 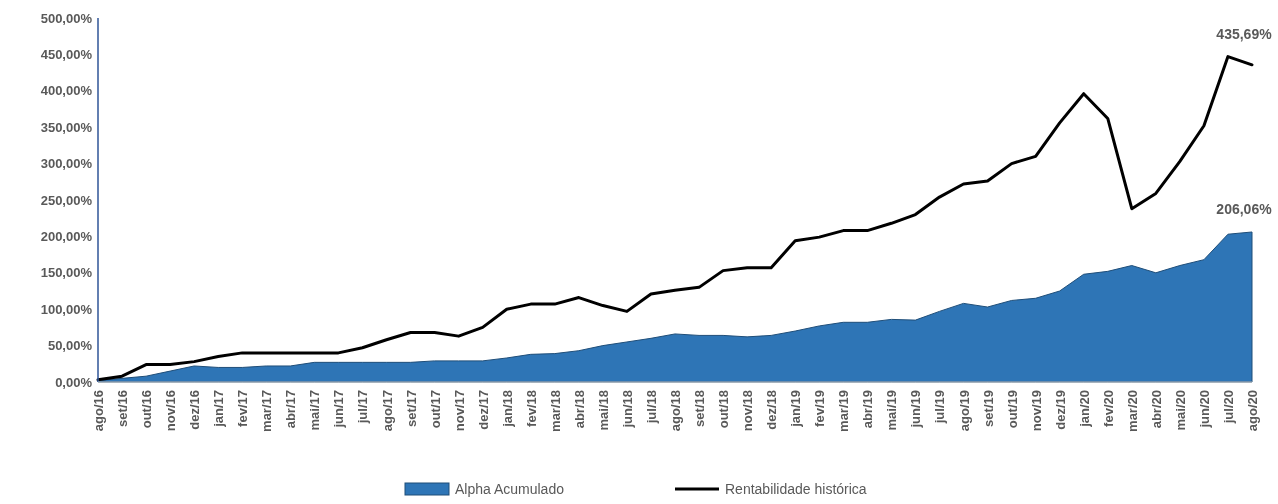 I want to click on data-label: 206,06%, so click(x=1244, y=208).